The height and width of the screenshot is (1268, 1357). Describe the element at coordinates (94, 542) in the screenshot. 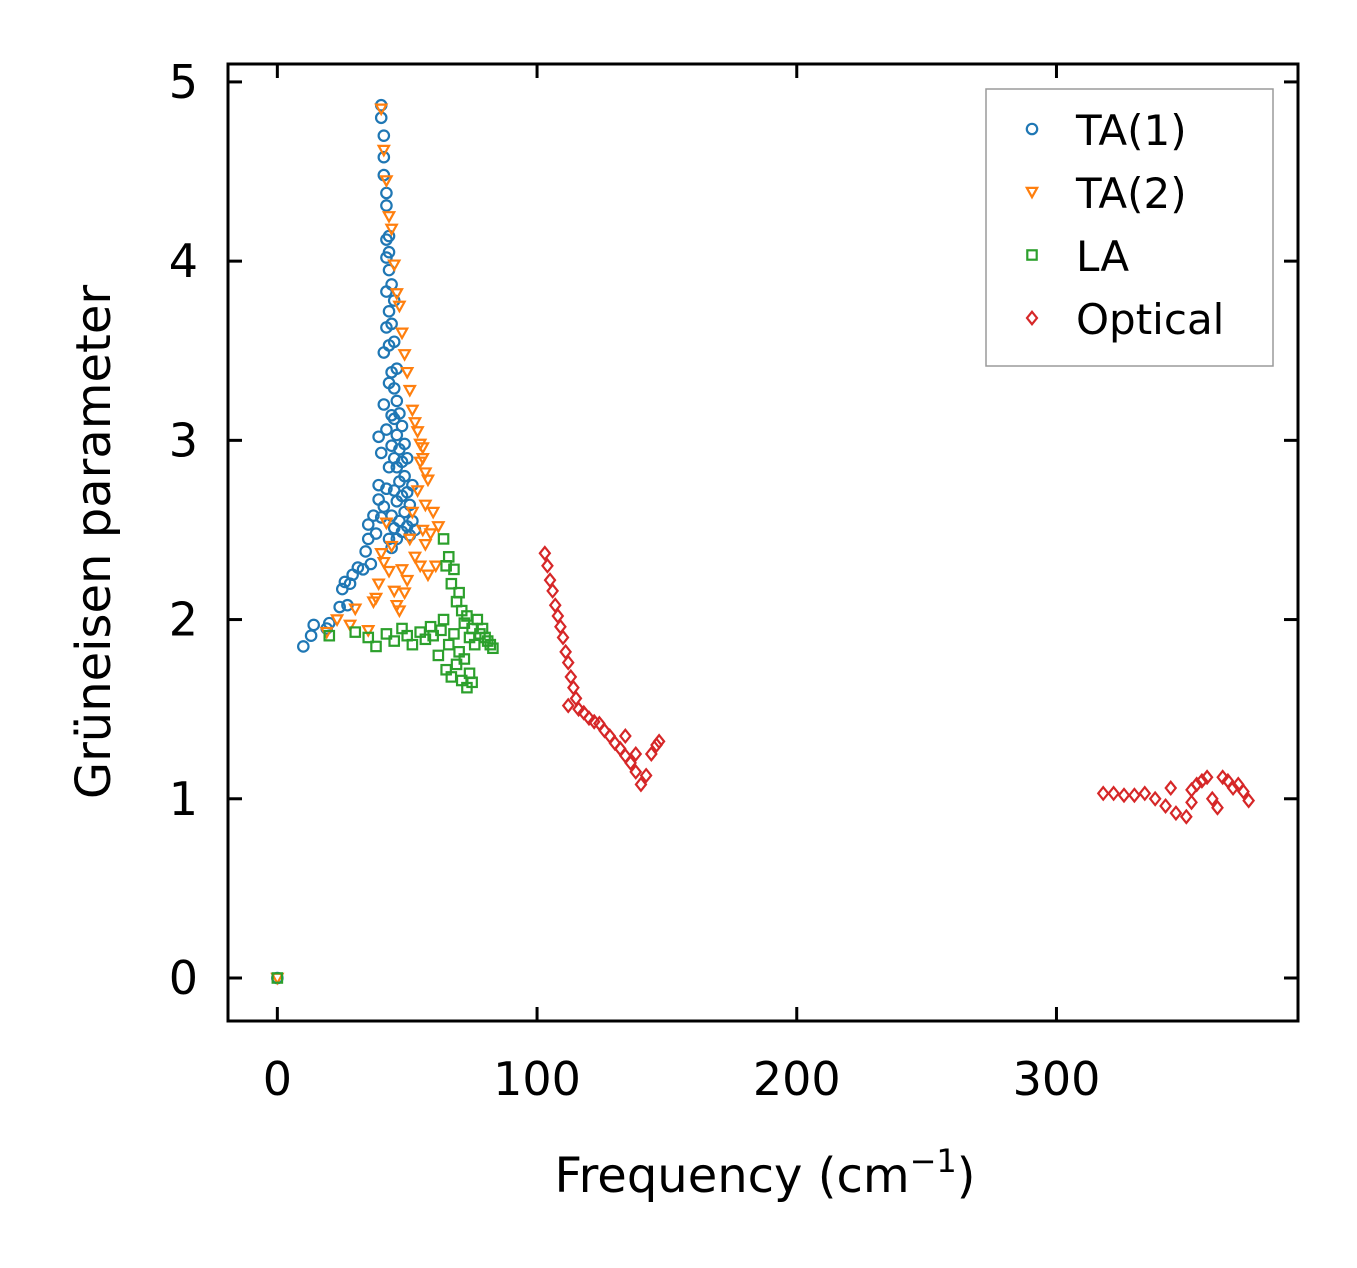

I see `y-axis-title: Grüneisen parameter` at that location.